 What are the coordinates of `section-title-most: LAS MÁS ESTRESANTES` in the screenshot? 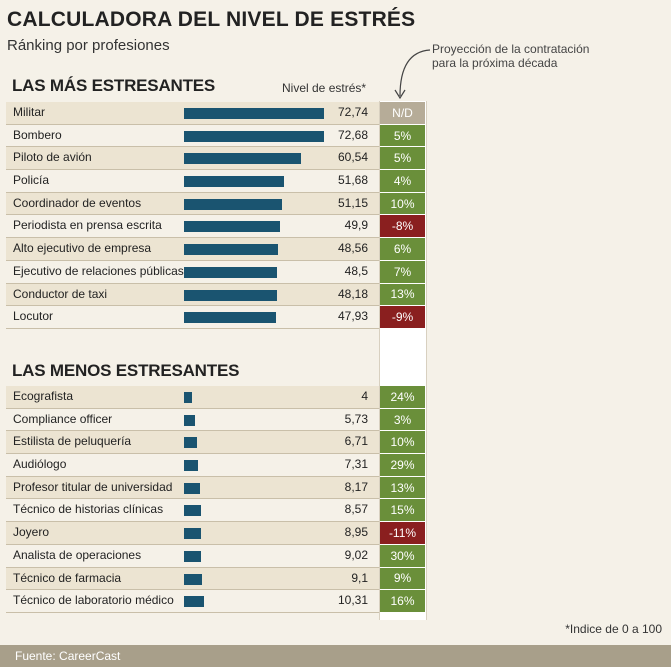 It's located at (114, 85).